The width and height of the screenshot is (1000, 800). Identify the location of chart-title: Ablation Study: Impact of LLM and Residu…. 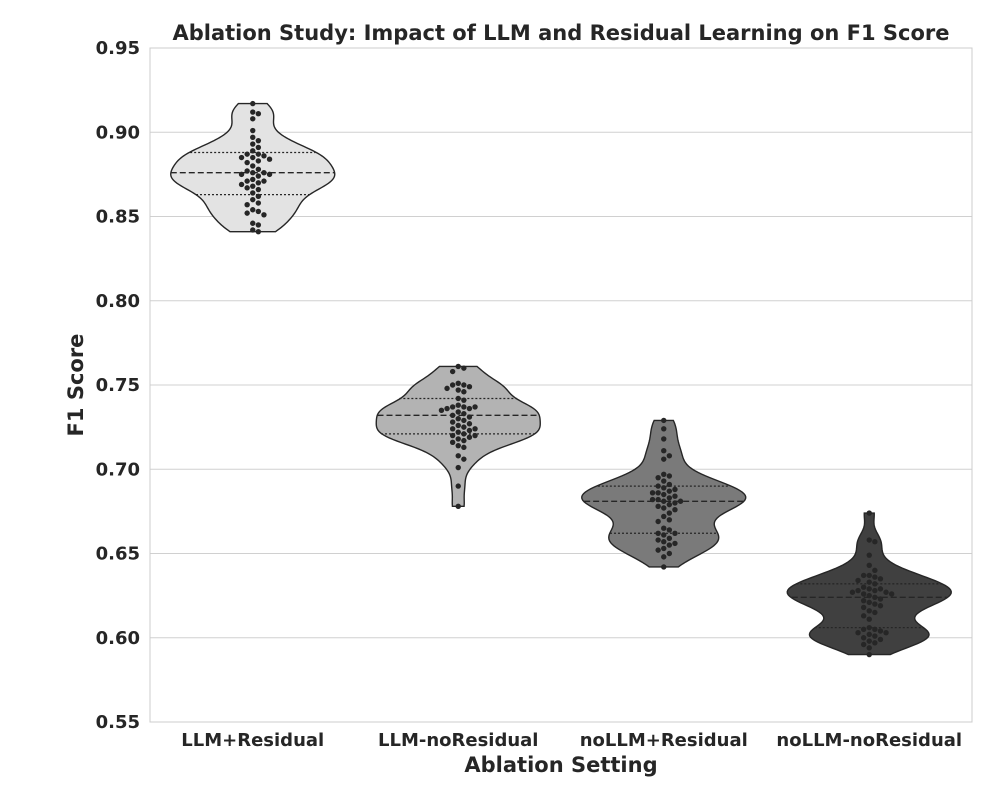
(560, 33).